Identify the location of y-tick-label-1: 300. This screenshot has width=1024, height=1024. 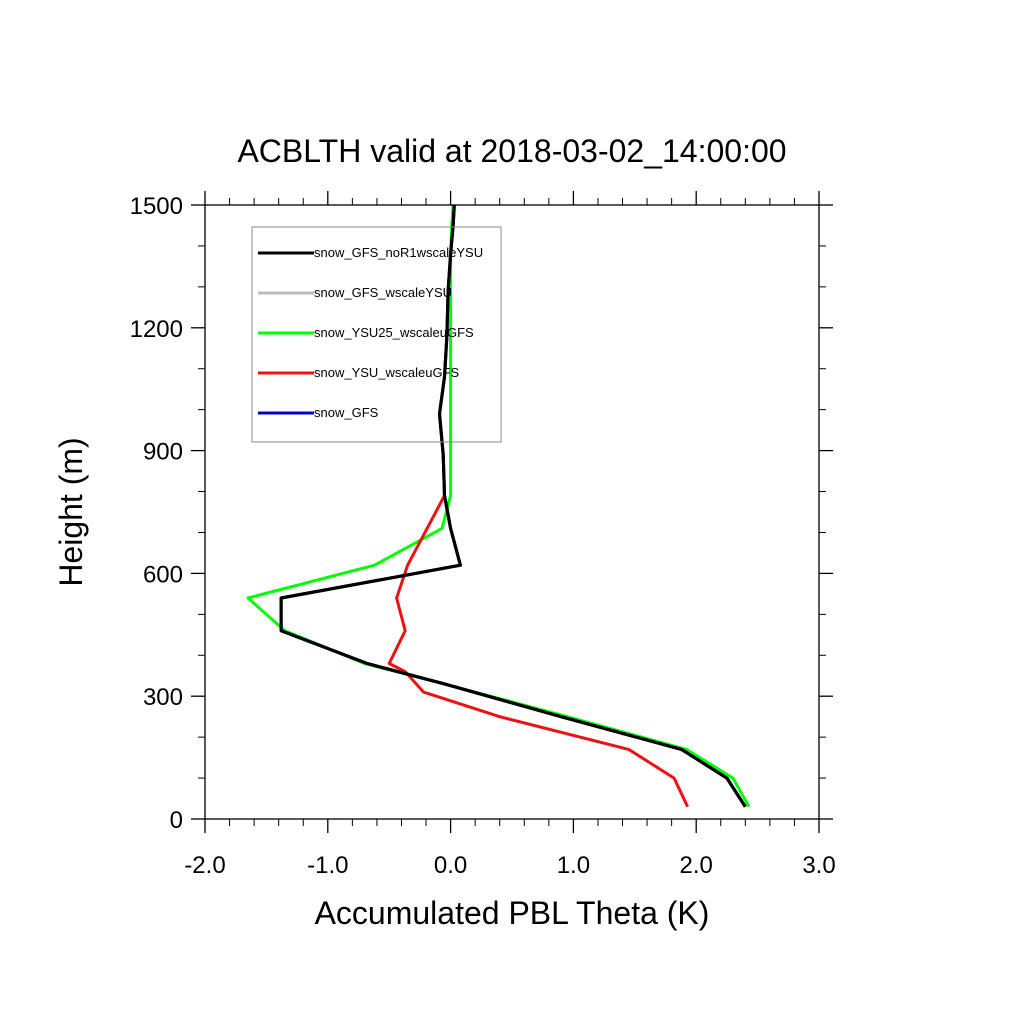
(163, 697).